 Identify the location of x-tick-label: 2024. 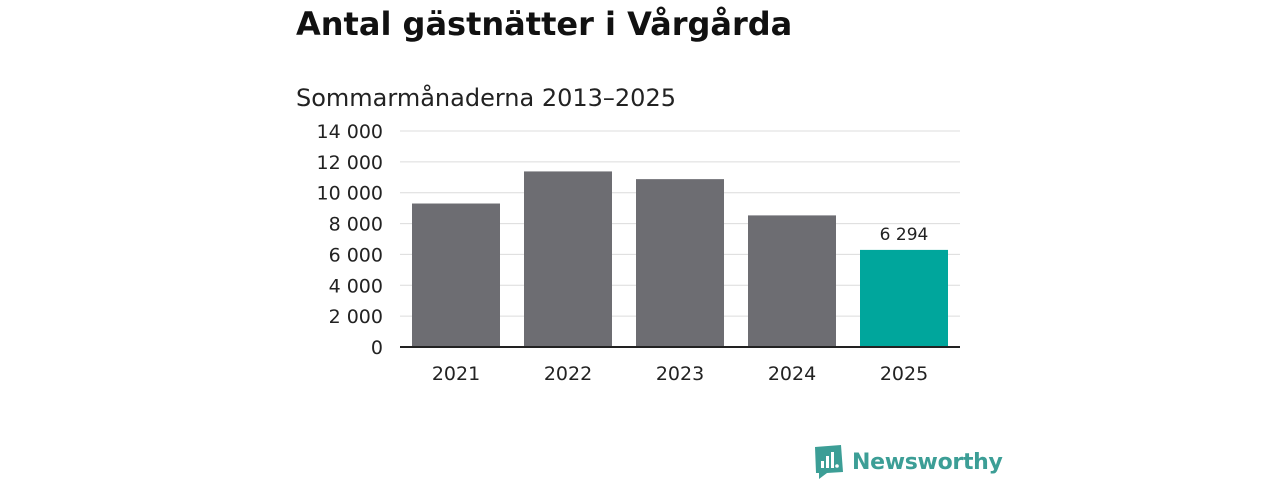
(792, 374).